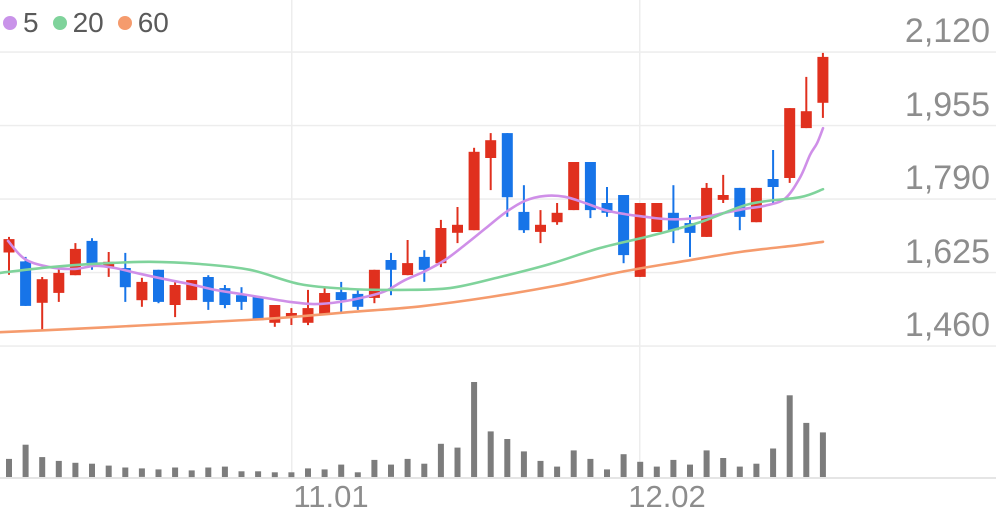  What do you see at coordinates (292, 239) in the screenshot?
I see `date-gridline` at bounding box center [292, 239].